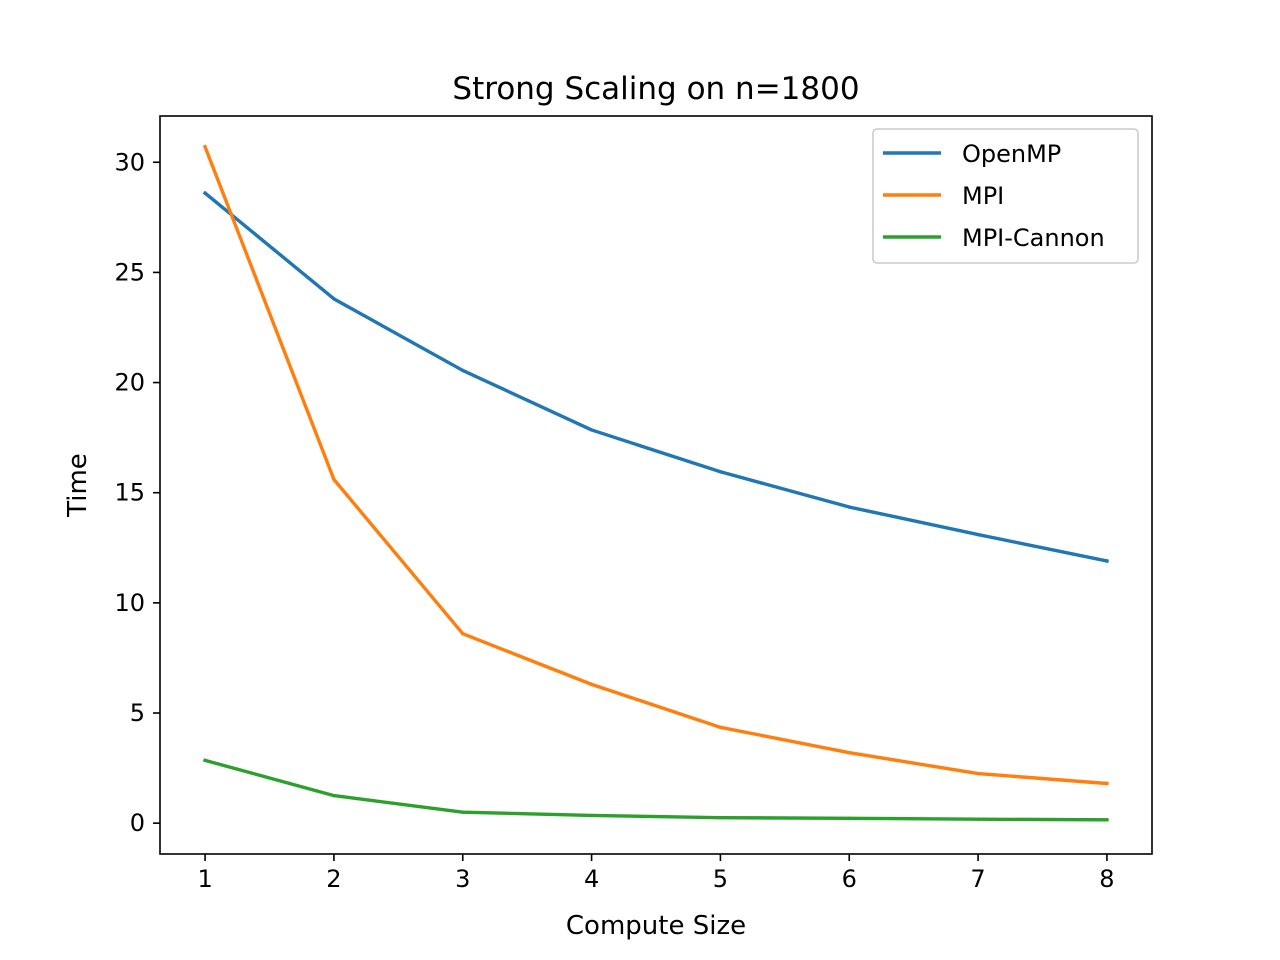 This screenshot has width=1280, height=960. I want to click on y-tick-label: 5, so click(137, 713).